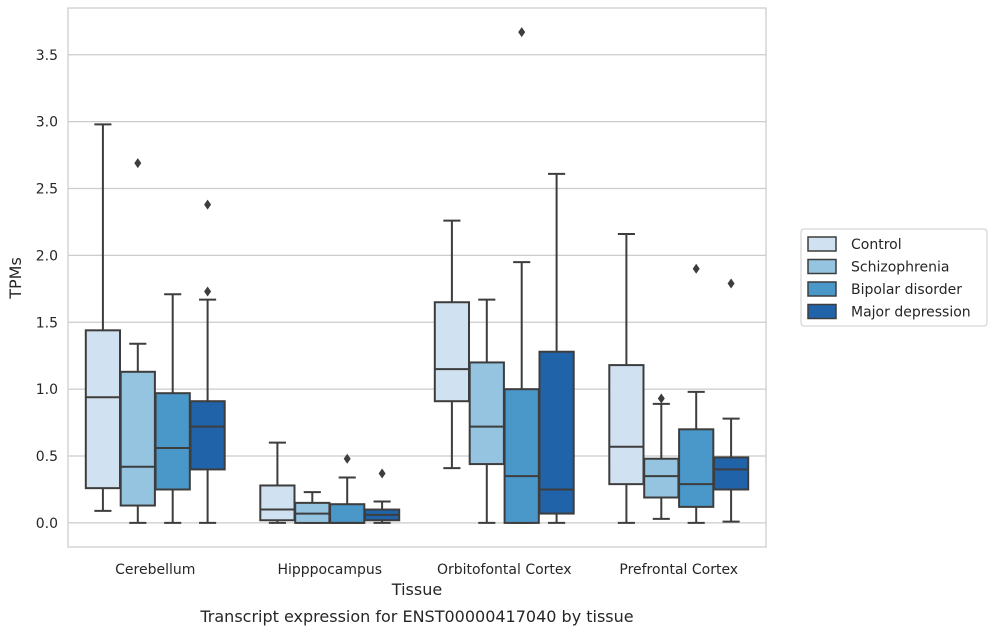  Describe the element at coordinates (416, 589) in the screenshot. I see `x-axis-label: Tissue` at that location.